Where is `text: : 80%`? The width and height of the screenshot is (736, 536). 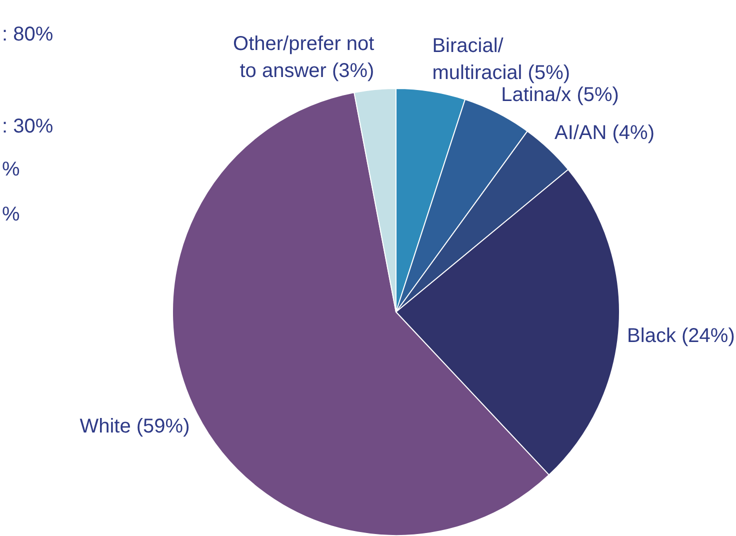 text: : 80% is located at coordinates (28, 35).